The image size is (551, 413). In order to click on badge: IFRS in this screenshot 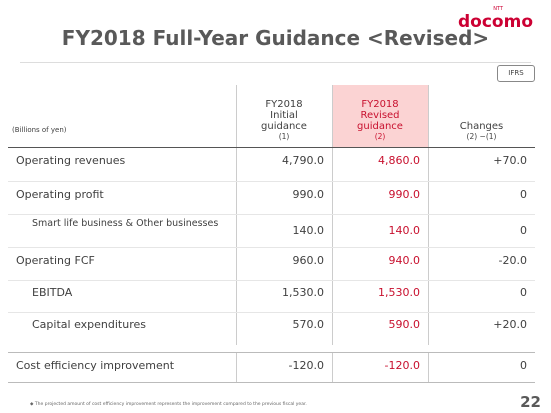, I will do `click(516, 73)`.